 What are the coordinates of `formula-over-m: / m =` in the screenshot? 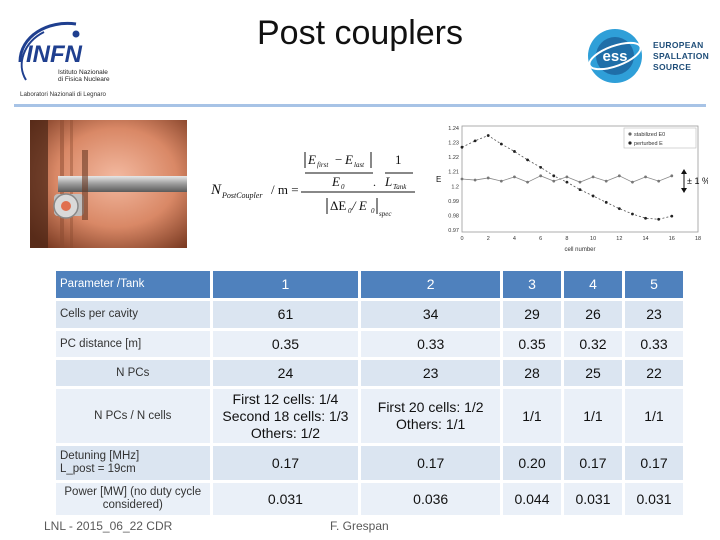 It's located at (285, 189).